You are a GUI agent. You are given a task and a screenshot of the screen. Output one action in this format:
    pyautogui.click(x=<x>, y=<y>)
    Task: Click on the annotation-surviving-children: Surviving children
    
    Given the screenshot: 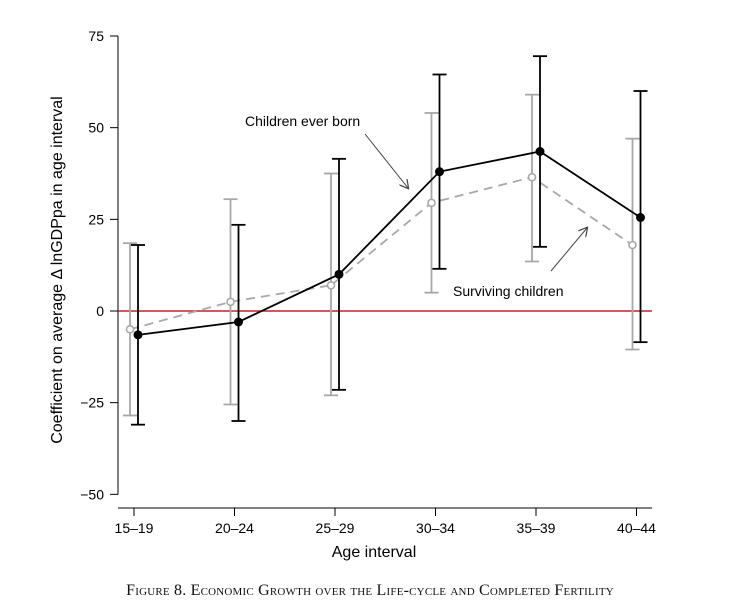 What is the action you would take?
    pyautogui.click(x=508, y=291)
    